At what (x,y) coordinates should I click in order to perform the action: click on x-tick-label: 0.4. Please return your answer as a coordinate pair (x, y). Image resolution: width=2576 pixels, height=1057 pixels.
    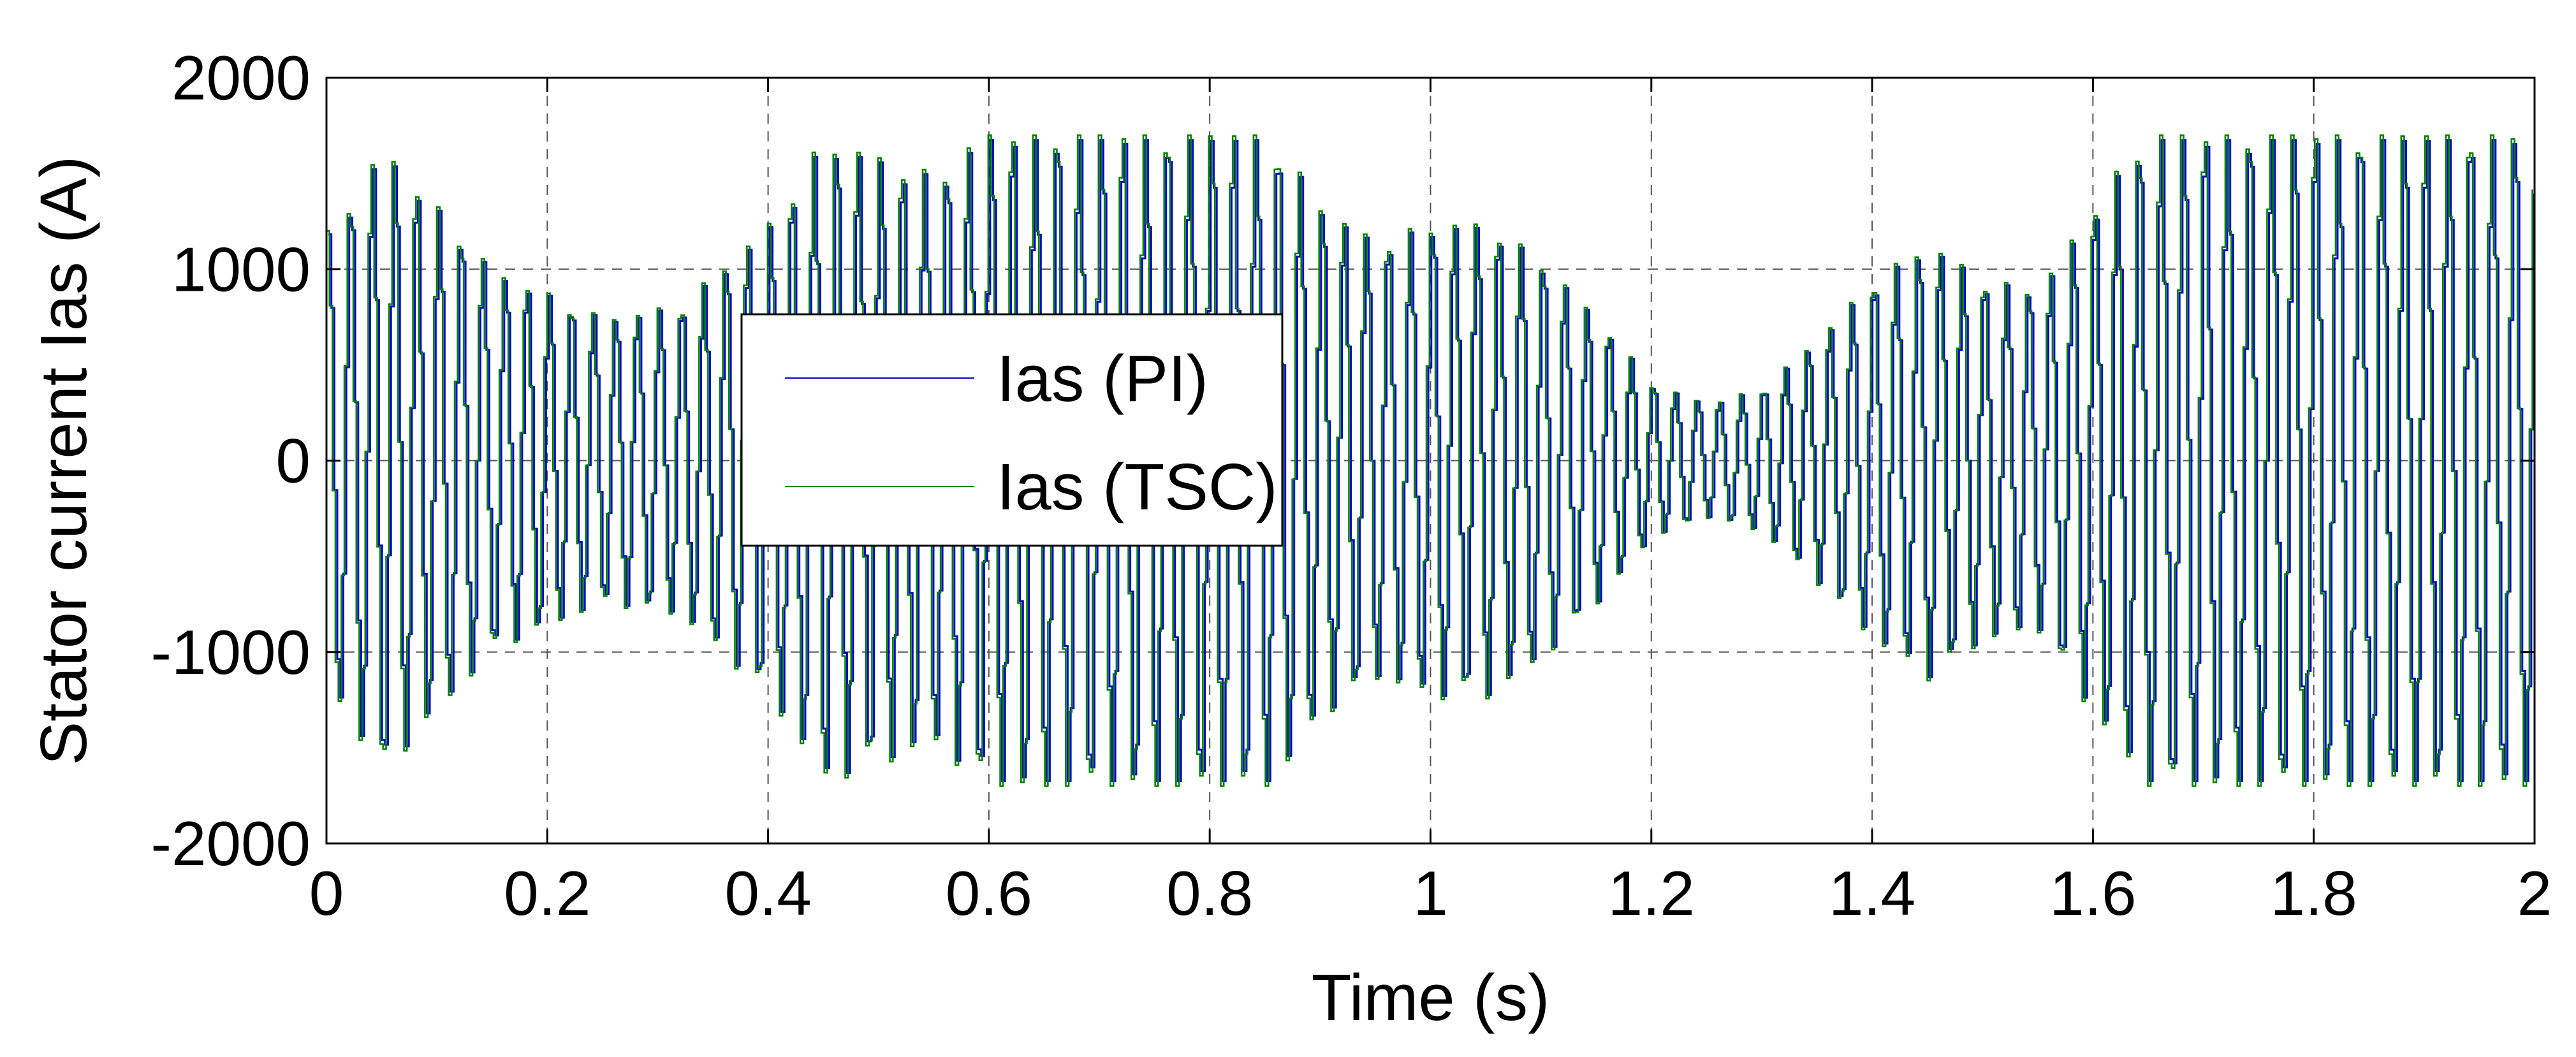
    Looking at the image, I should click on (767, 893).